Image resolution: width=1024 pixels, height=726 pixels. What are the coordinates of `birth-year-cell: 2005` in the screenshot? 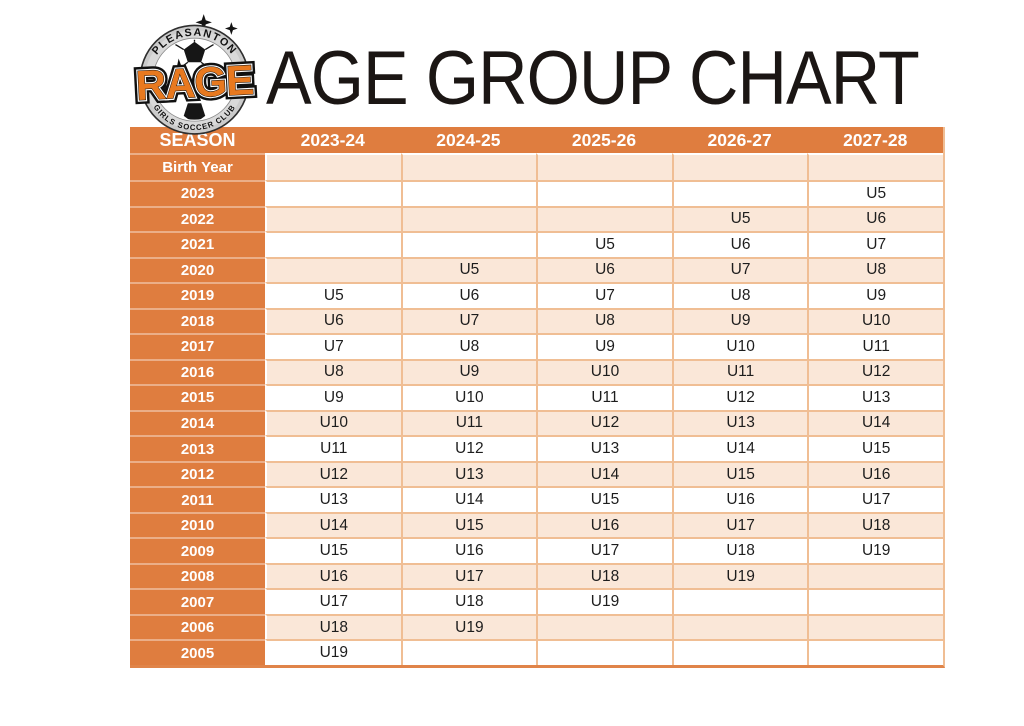 It's located at (197, 652).